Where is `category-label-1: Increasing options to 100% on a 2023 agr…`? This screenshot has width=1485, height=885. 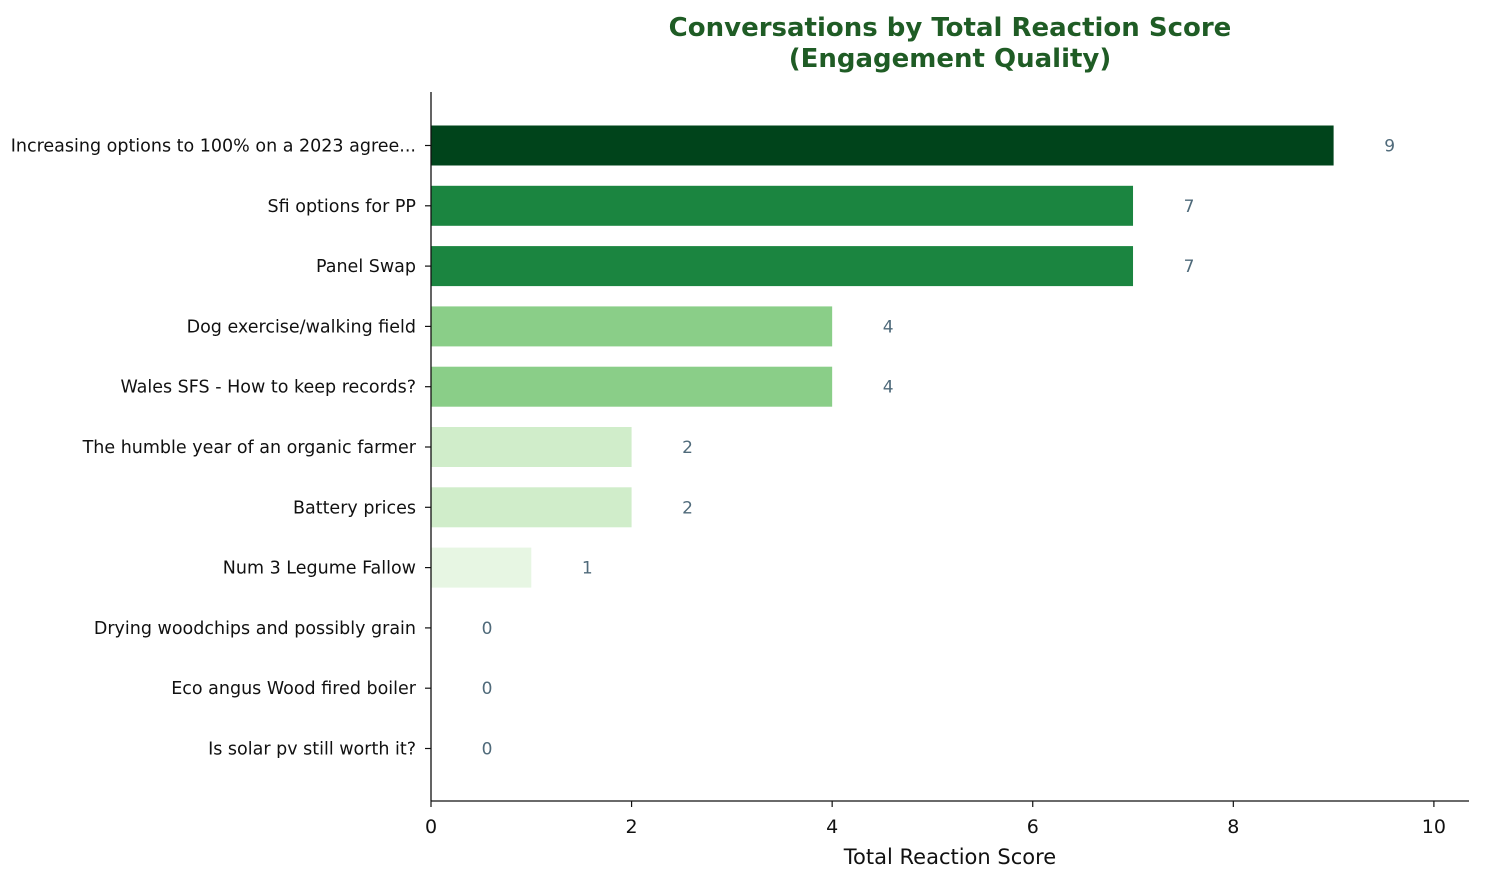
category-label-1: Increasing options to 100% on a 2023 agr… is located at coordinates (213, 147).